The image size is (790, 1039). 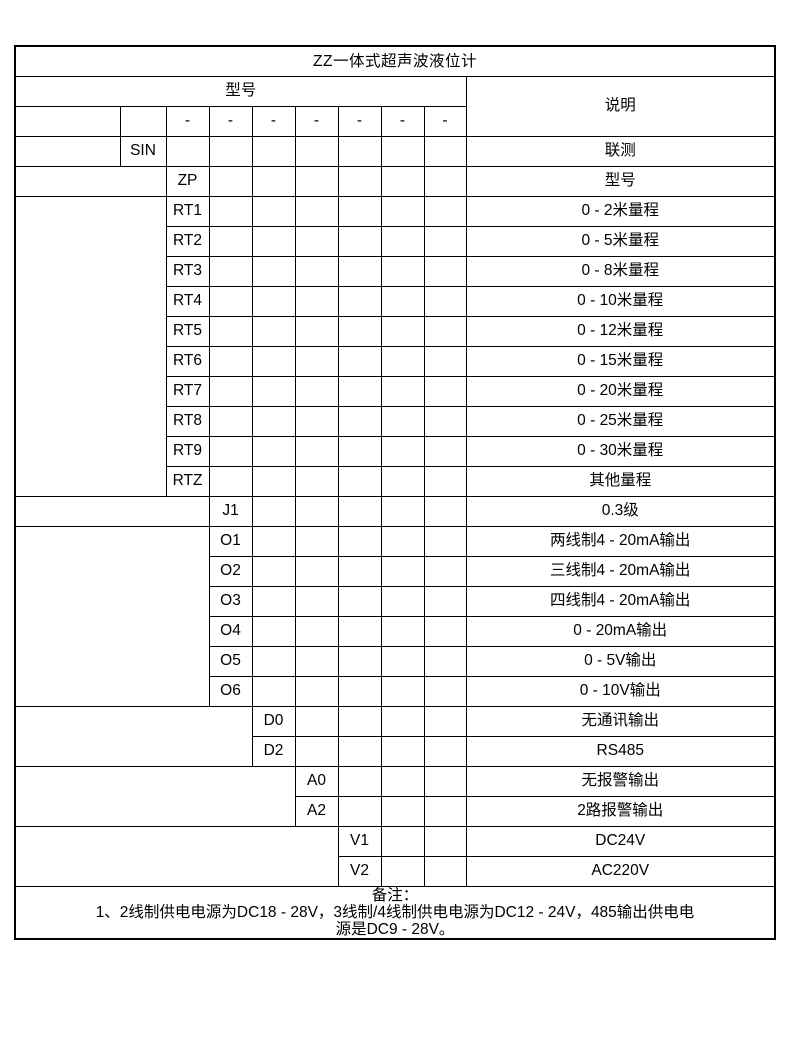 What do you see at coordinates (187, 211) in the screenshot?
I see `option-code-cell: RT1` at bounding box center [187, 211].